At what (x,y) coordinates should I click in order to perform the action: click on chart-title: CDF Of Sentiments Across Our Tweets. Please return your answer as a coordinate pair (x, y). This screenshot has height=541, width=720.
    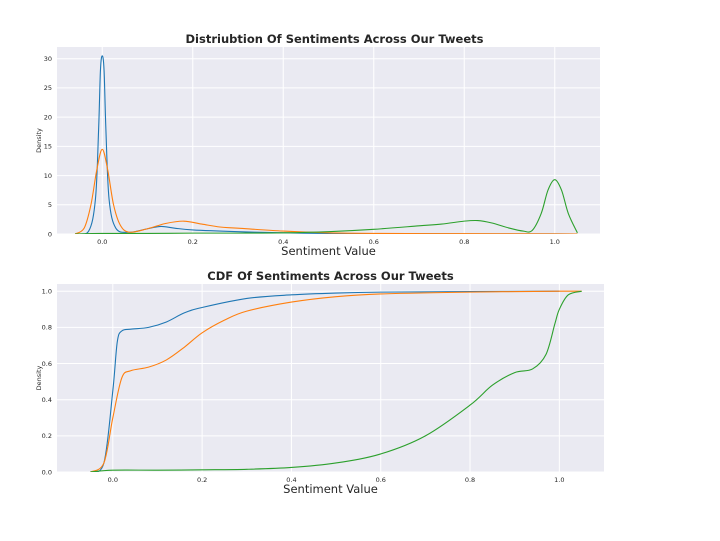
    Looking at the image, I should click on (330, 276).